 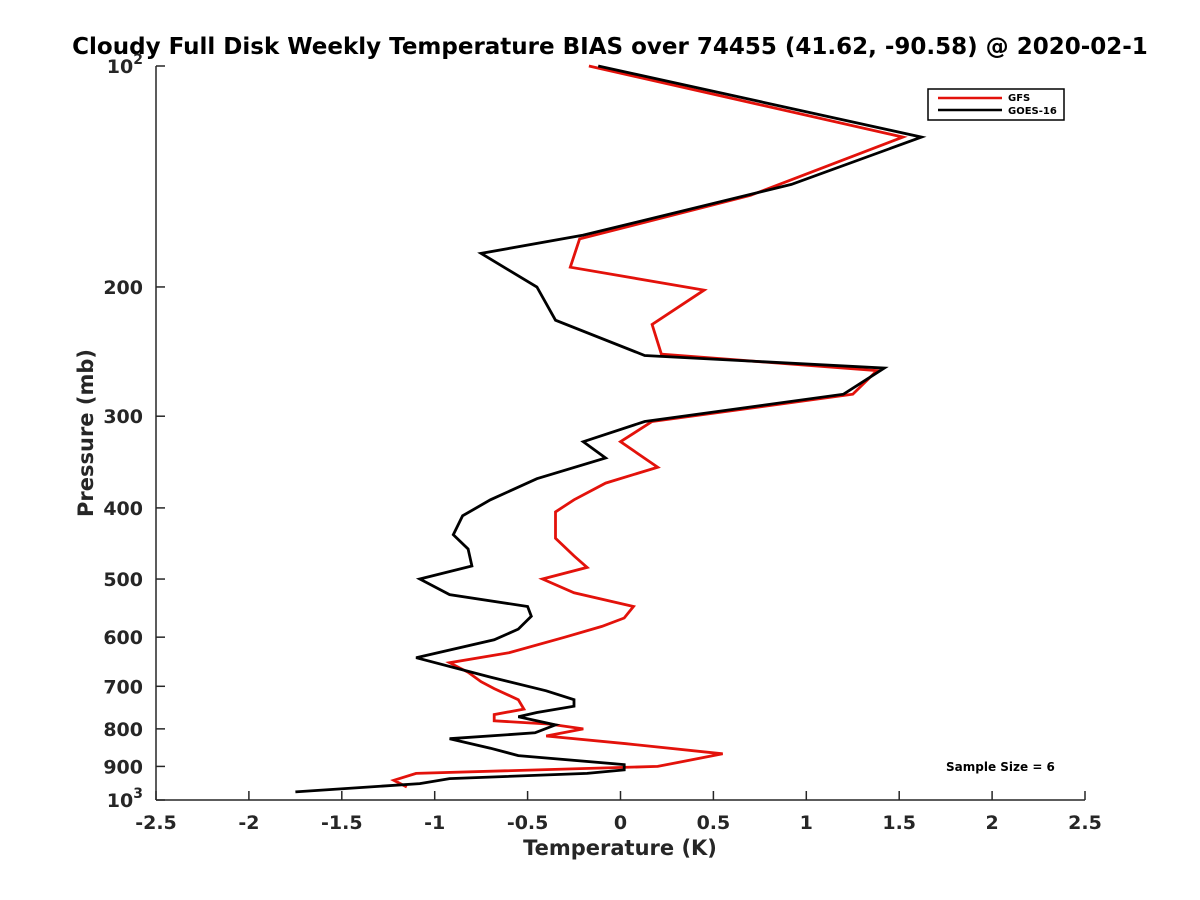 What do you see at coordinates (1032, 111) in the screenshot?
I see `legend-label-goes16: GOES-16` at bounding box center [1032, 111].